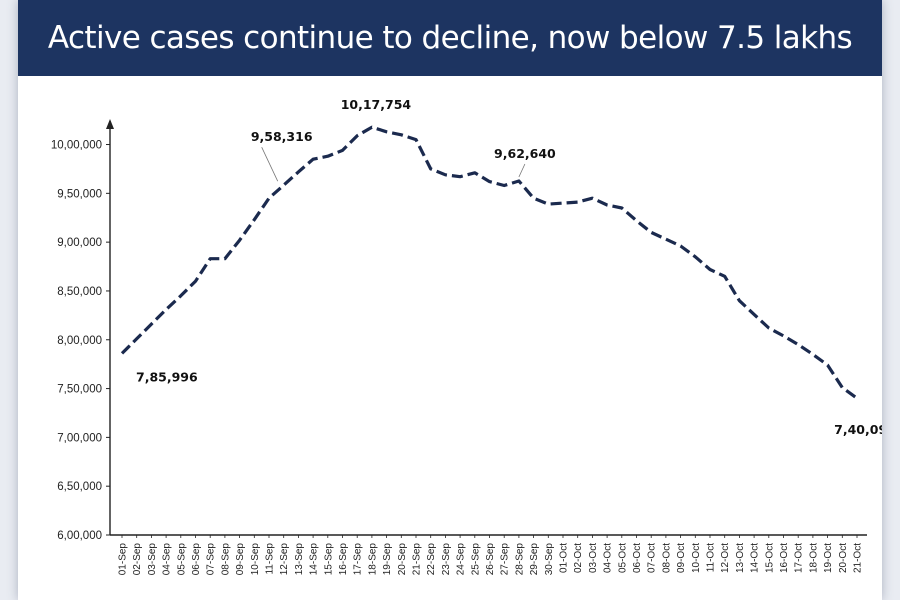 This screenshot has width=900, height=600. What do you see at coordinates (784, 558) in the screenshot?
I see `x-tick-label: 16-Oct` at bounding box center [784, 558].